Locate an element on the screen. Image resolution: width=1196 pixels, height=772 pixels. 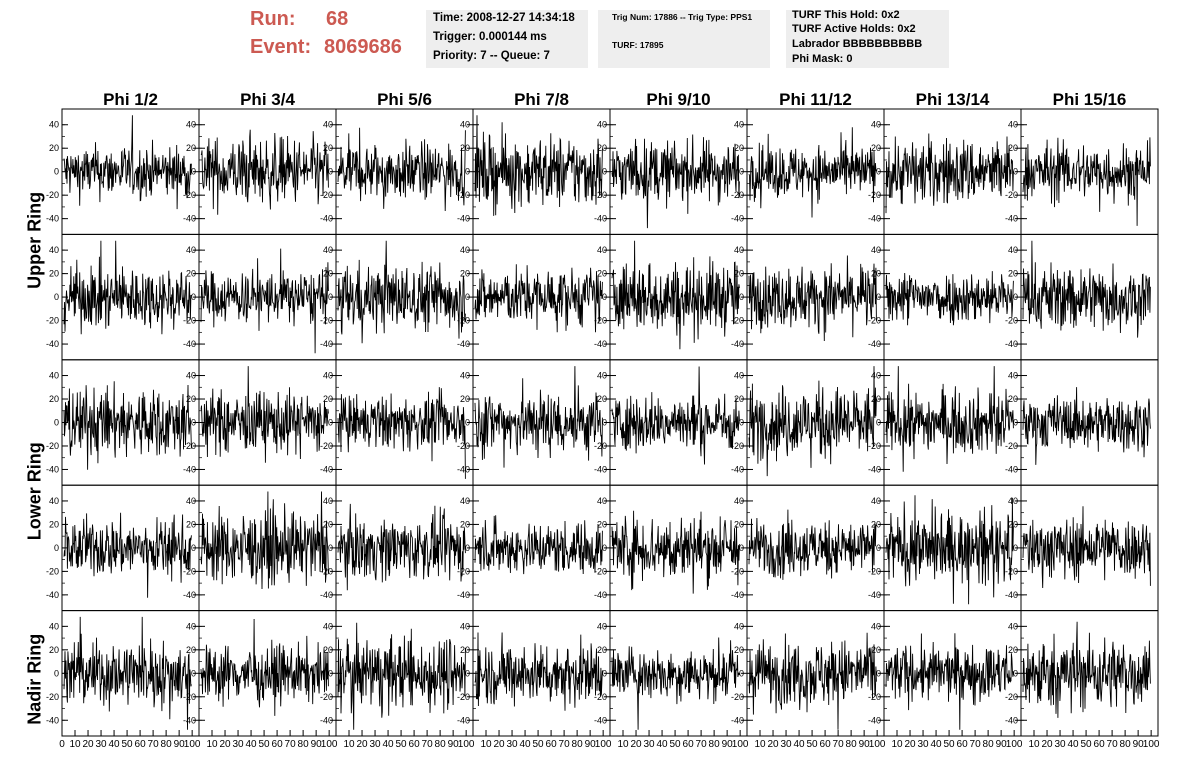
column-header: Phi 11/12 is located at coordinates (815, 99).